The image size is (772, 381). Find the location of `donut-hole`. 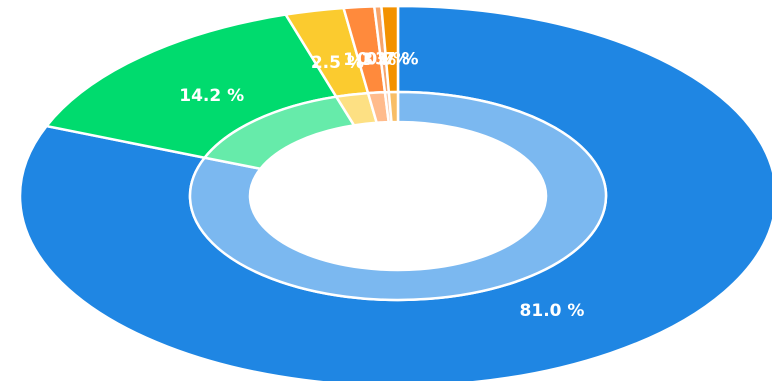

donut-hole is located at coordinates (398, 196).